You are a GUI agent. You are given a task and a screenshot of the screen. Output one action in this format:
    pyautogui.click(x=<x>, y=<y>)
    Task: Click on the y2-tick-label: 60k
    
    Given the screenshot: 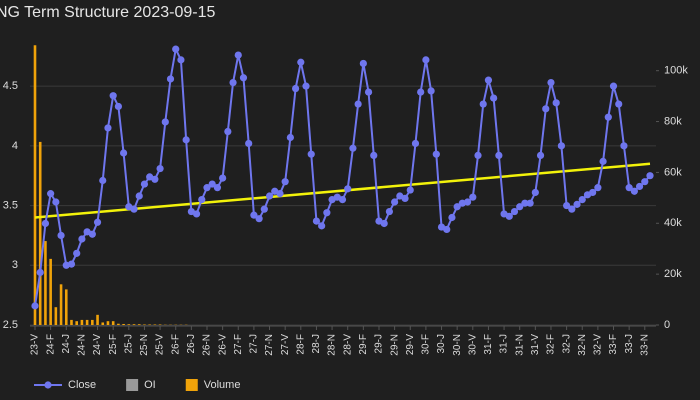 What is the action you would take?
    pyautogui.click(x=673, y=172)
    